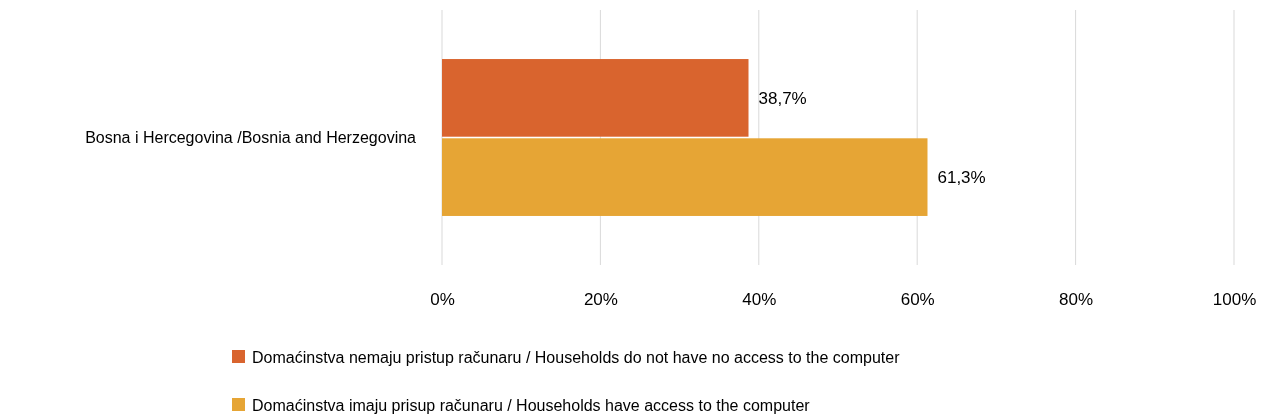 This screenshot has width=1263, height=416. Describe the element at coordinates (759, 300) in the screenshot. I see `x-tick-label: 40%` at that location.